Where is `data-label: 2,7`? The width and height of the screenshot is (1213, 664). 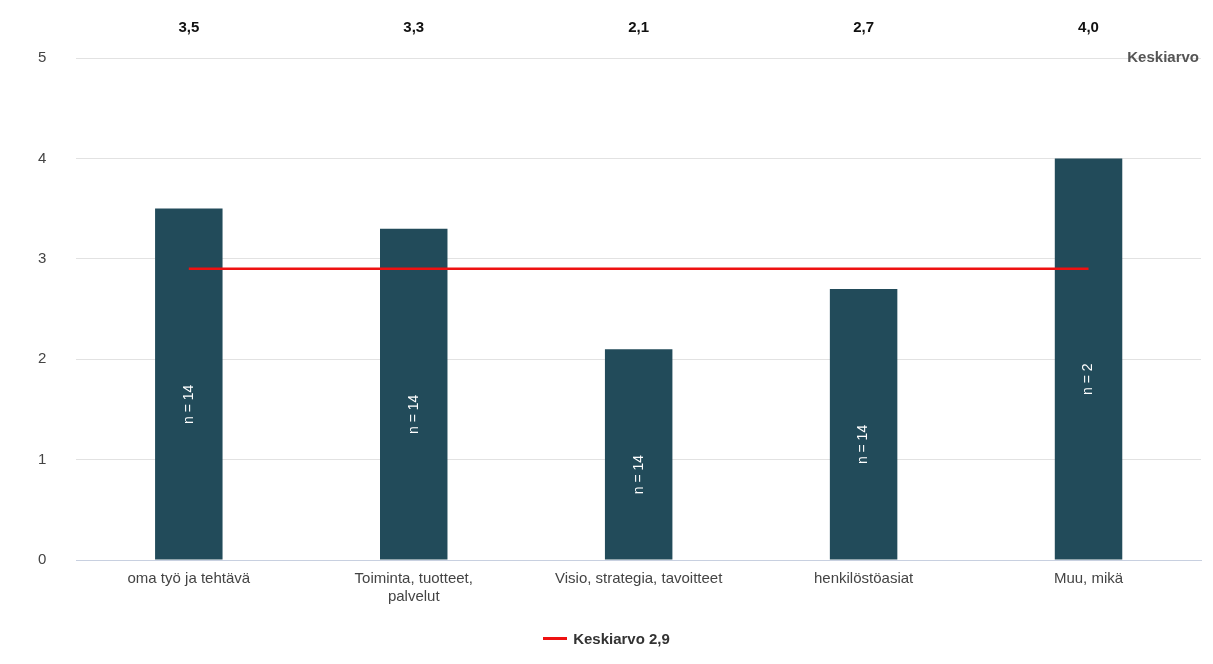 data-label: 2,7 is located at coordinates (864, 27).